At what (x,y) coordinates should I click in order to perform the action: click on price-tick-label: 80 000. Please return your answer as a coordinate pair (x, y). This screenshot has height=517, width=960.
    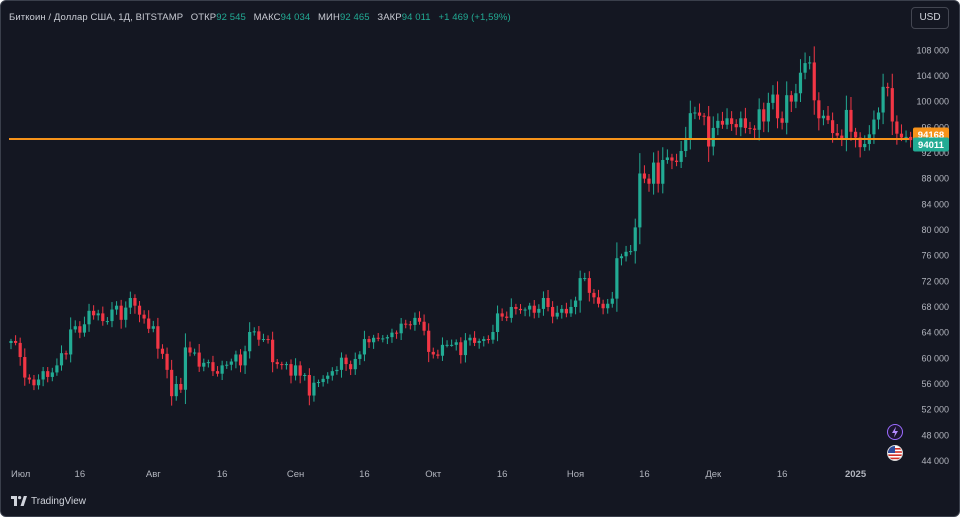
    Looking at the image, I should click on (935, 230).